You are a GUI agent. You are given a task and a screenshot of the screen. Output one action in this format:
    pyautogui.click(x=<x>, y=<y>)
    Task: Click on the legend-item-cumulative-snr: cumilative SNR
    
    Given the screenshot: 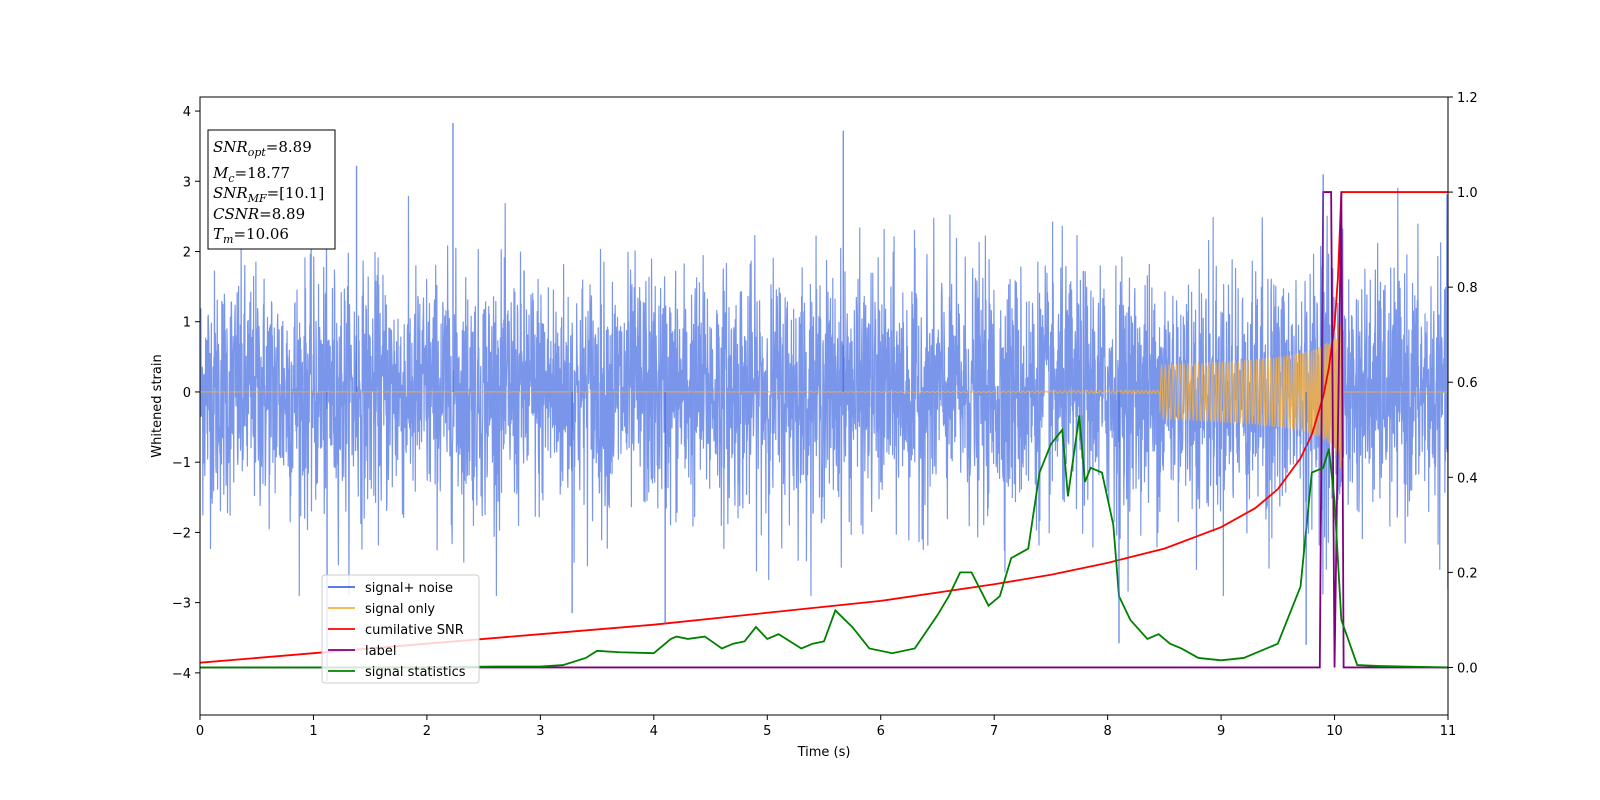 What is the action you would take?
    pyautogui.click(x=396, y=630)
    